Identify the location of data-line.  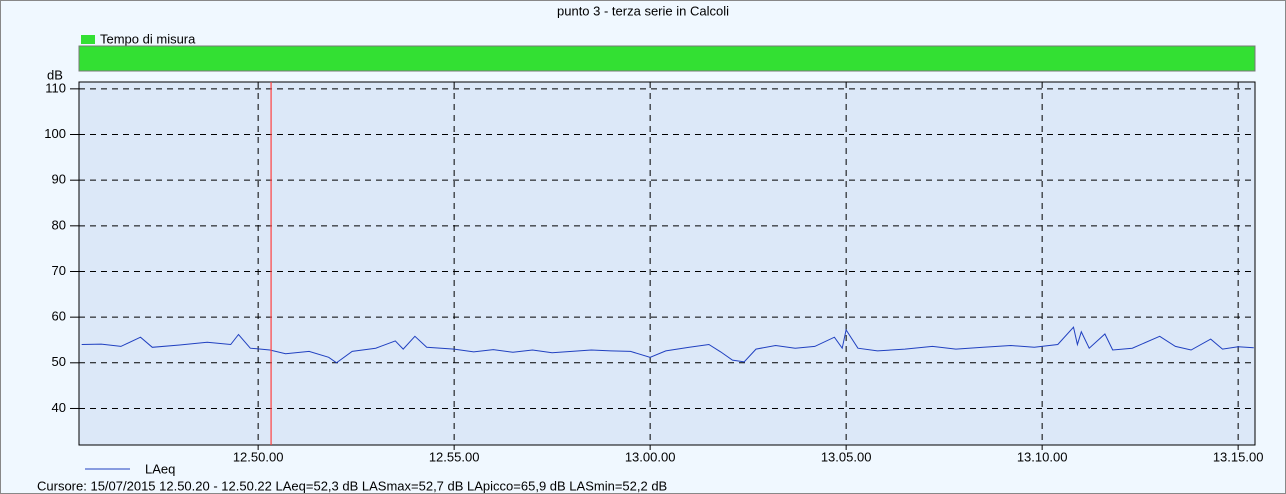
(667, 345).